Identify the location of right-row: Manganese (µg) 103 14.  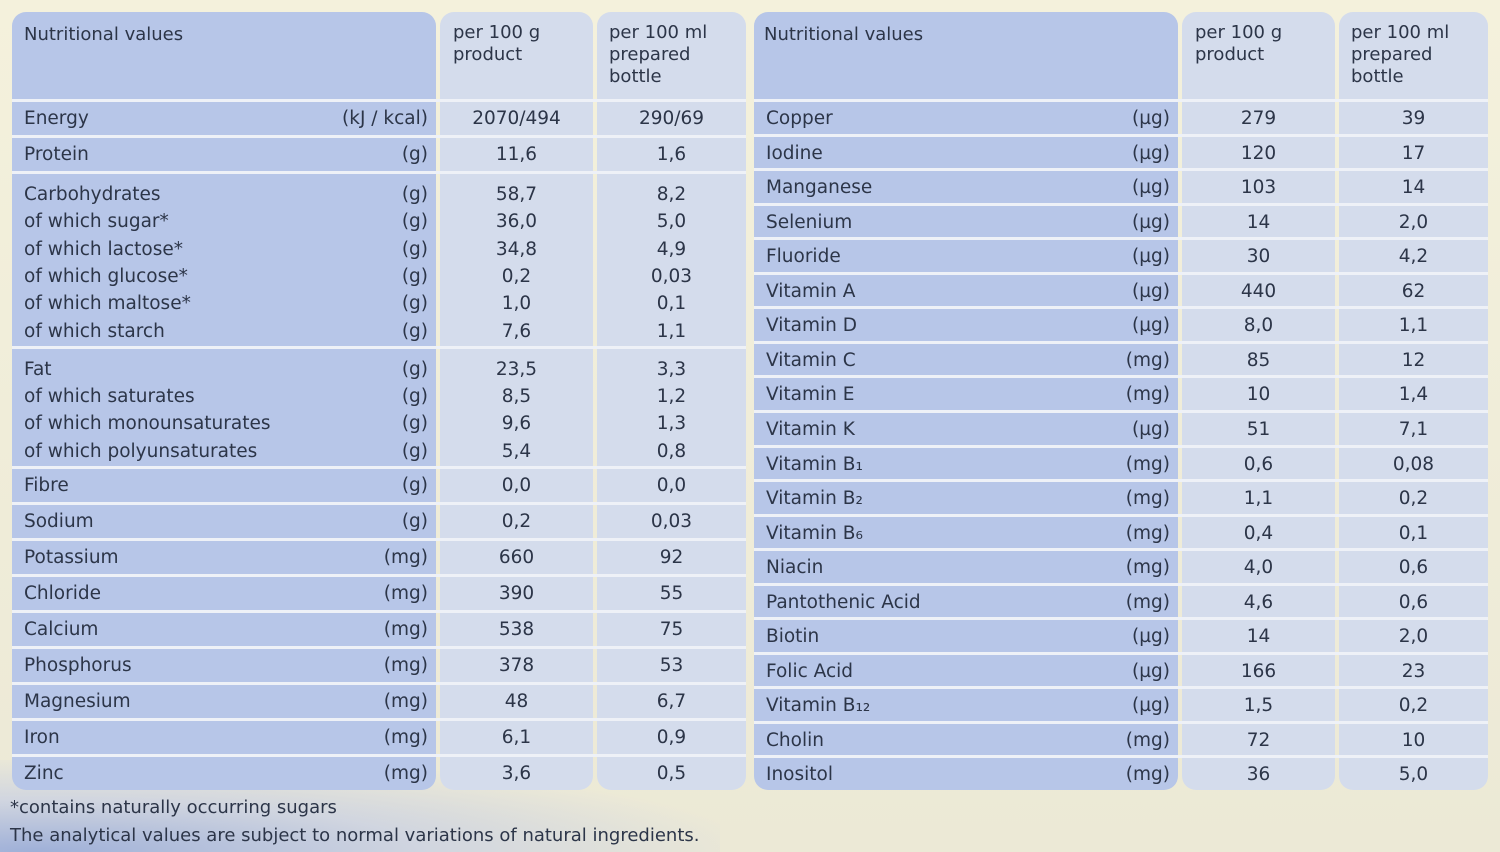
(1121, 187).